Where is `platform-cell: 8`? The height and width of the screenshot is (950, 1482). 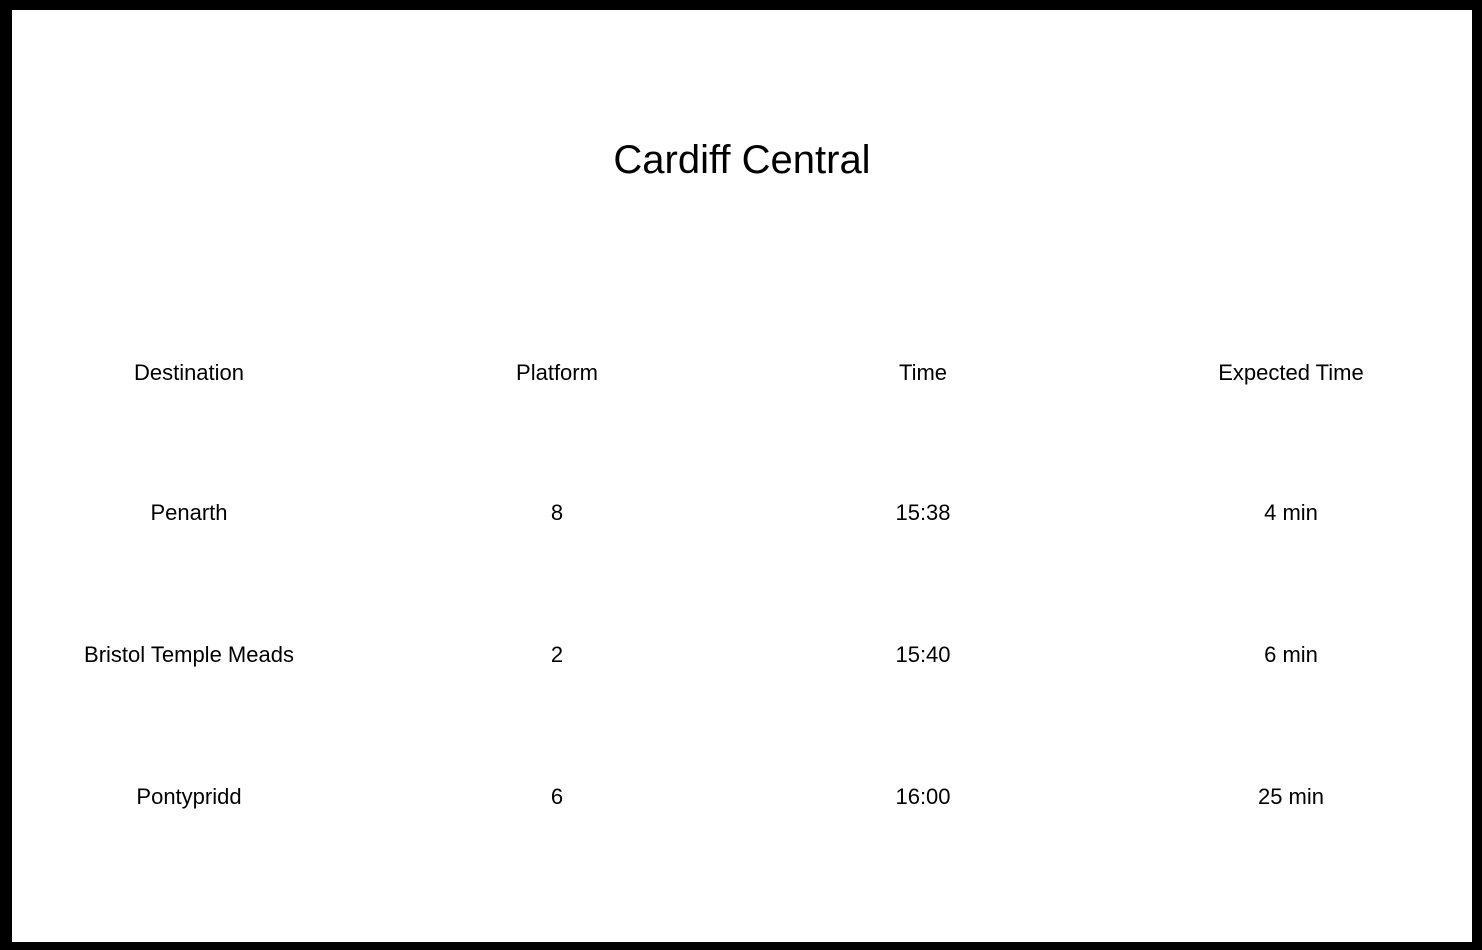
platform-cell: 8 is located at coordinates (557, 512).